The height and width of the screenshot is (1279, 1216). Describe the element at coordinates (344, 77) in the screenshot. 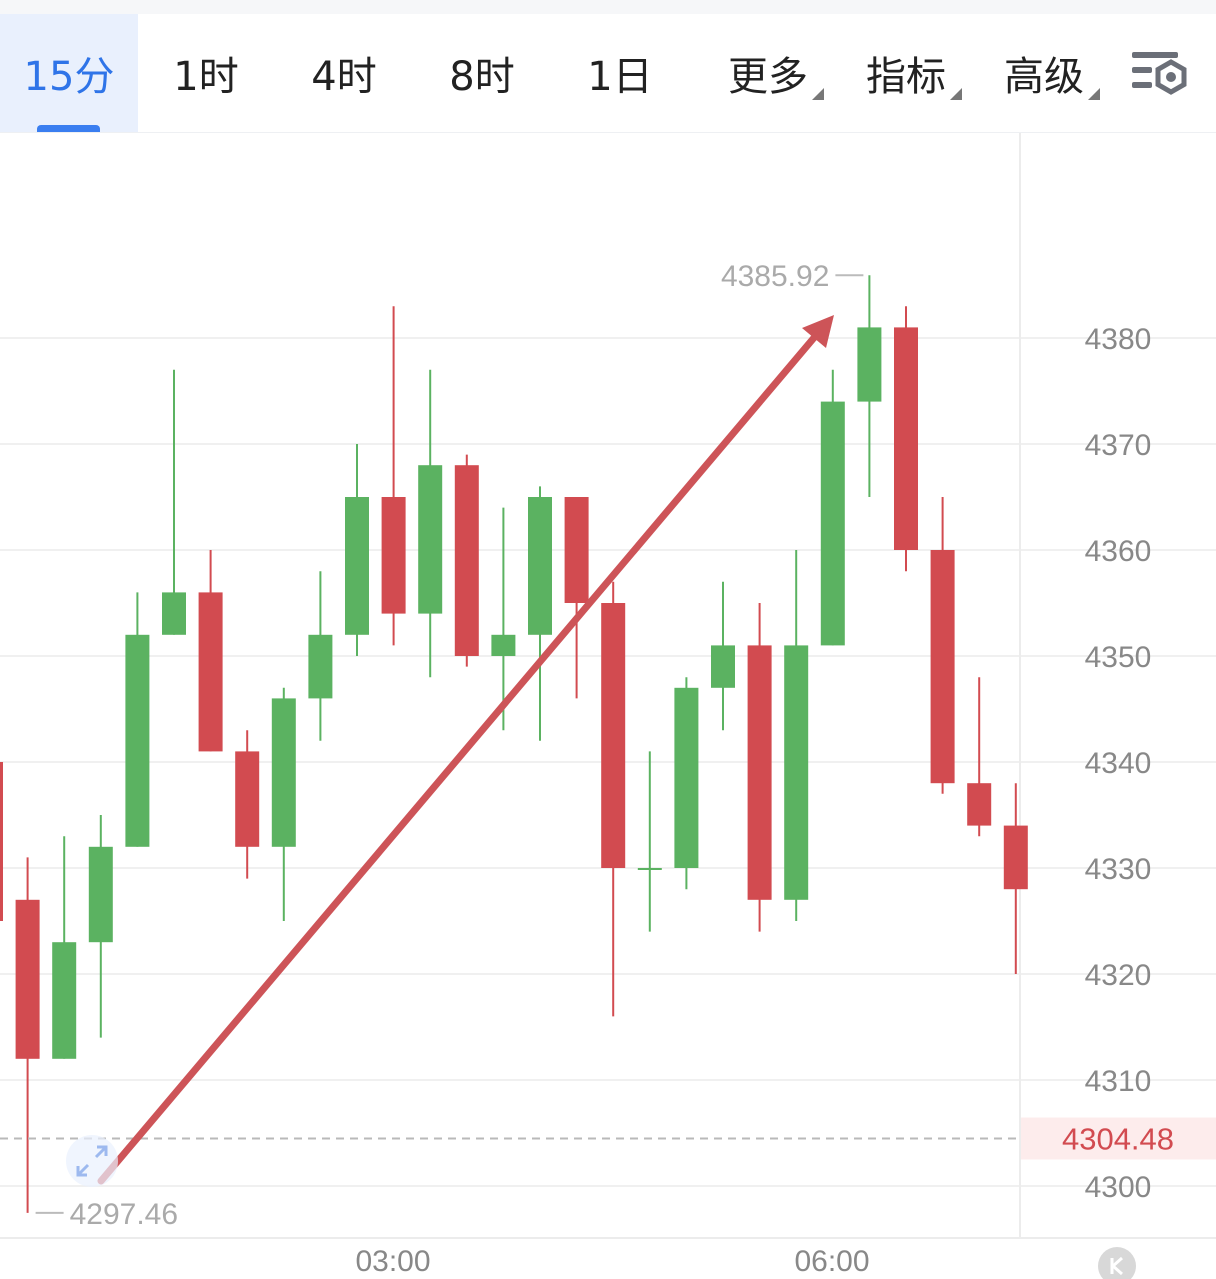

I see `tab-4hour-label: 4时` at that location.